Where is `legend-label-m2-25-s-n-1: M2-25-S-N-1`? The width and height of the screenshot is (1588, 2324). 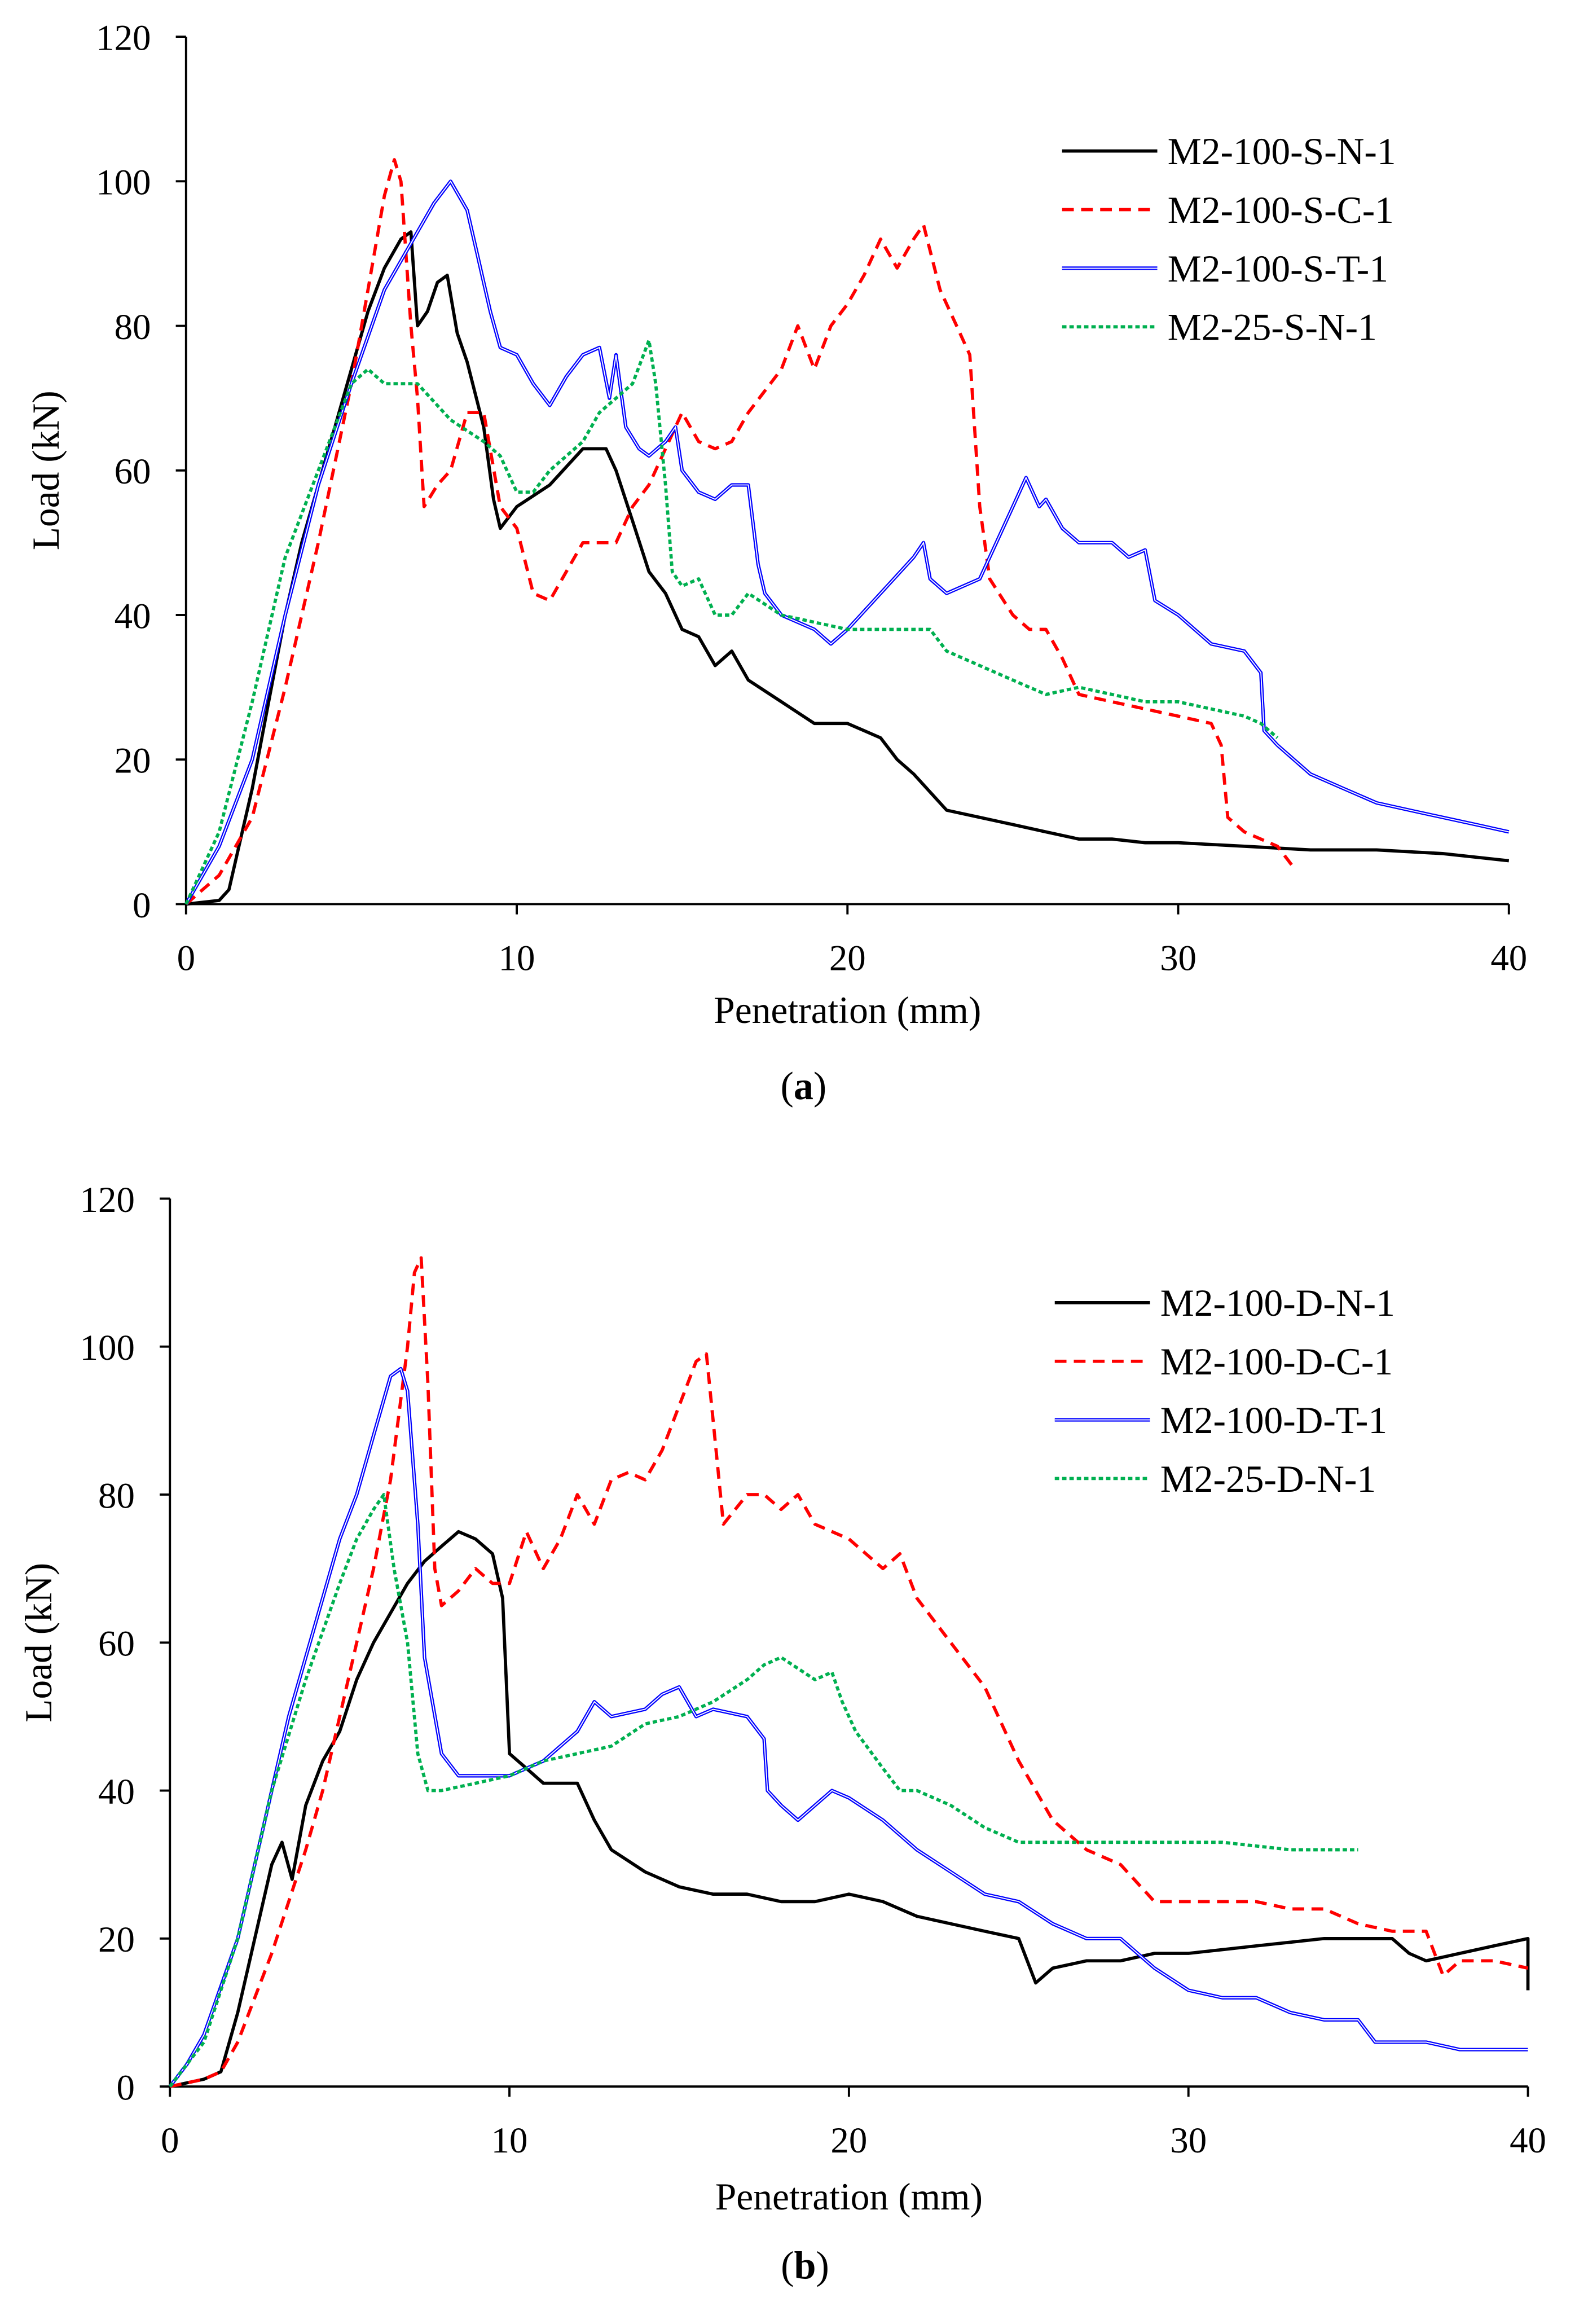
legend-label-m2-25-s-n-1: M2-25-S-N-1 is located at coordinates (1272, 327).